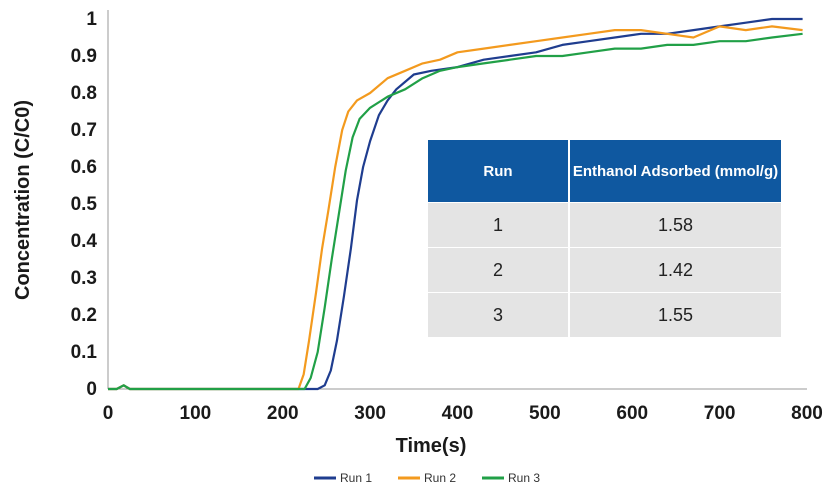 The width and height of the screenshot is (835, 483). I want to click on y-tick-label: 0.4, so click(84, 241).